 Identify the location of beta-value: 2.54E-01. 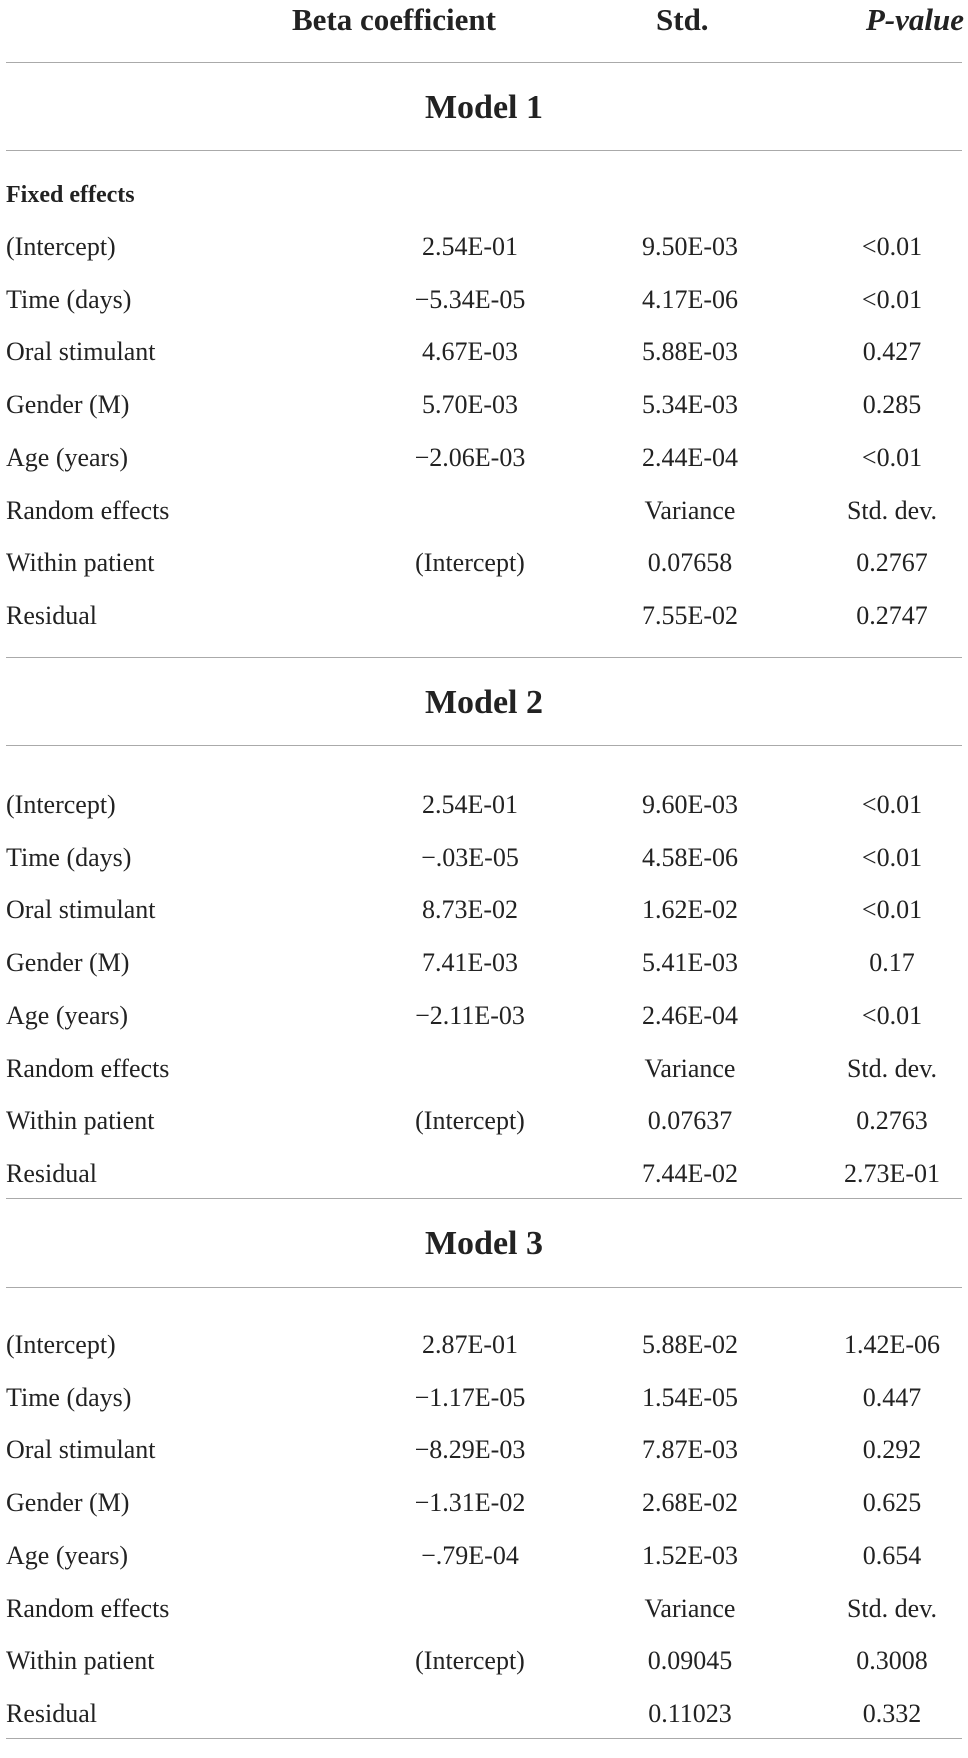
(470, 804).